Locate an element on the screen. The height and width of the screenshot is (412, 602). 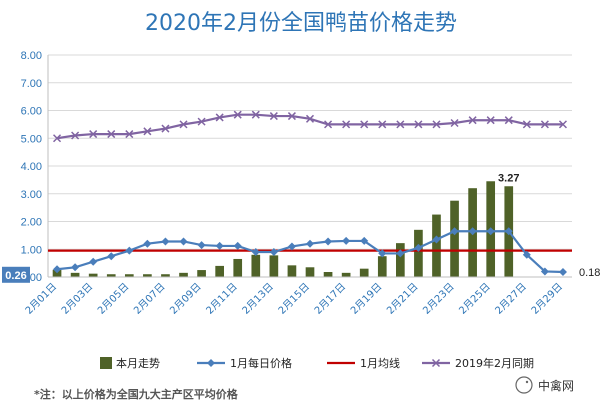
legend-label: 本月走势 is located at coordinates (138, 363).